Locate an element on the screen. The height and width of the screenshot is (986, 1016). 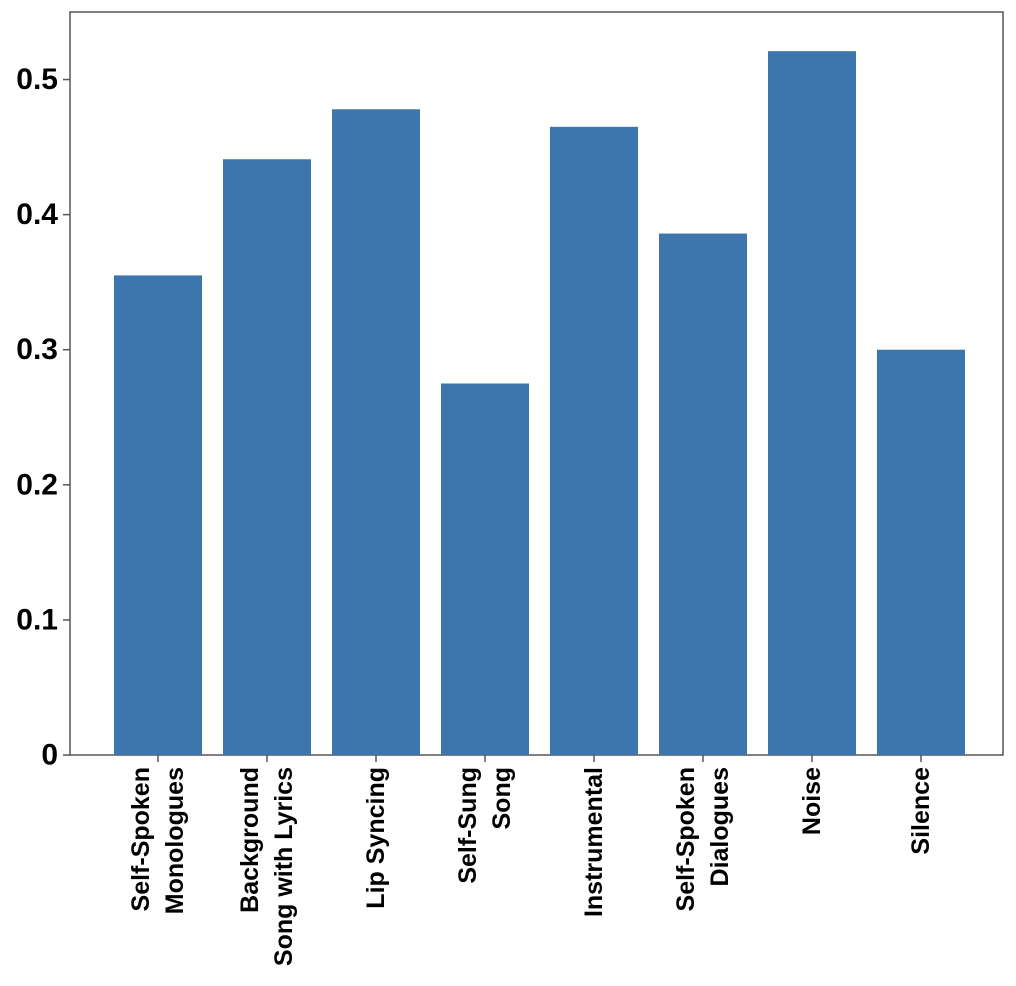
y-tick-label: 0.2 is located at coordinates (37, 484).